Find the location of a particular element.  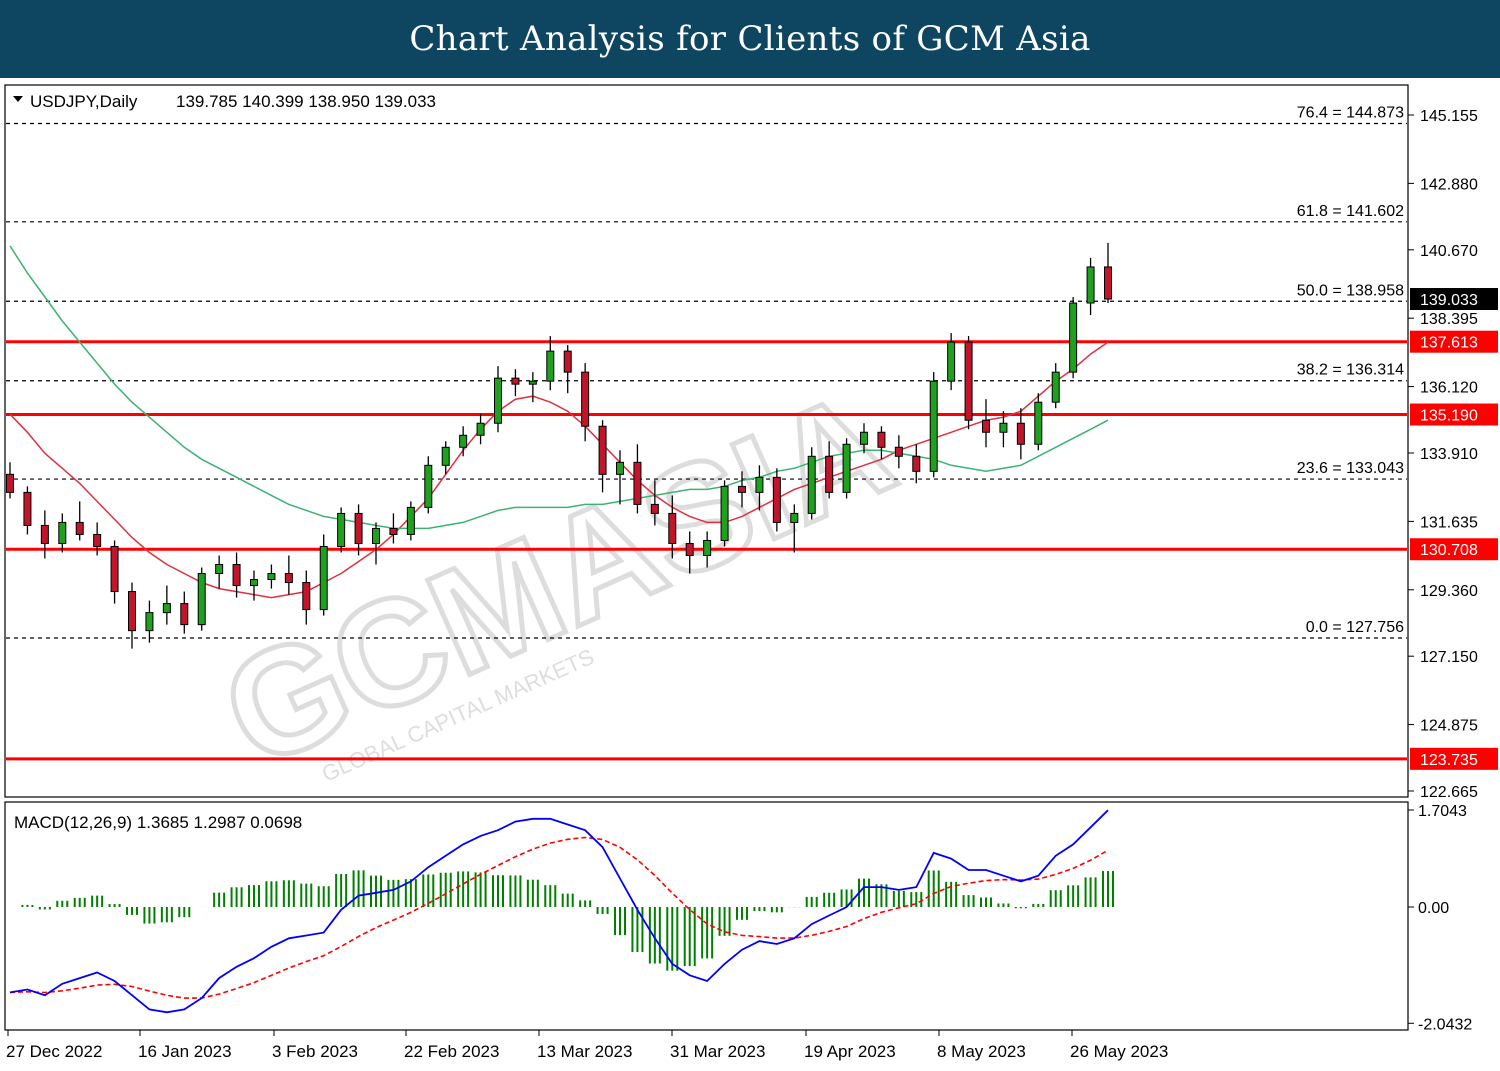

level-price-tag-label: 137.613 is located at coordinates (1449, 343).